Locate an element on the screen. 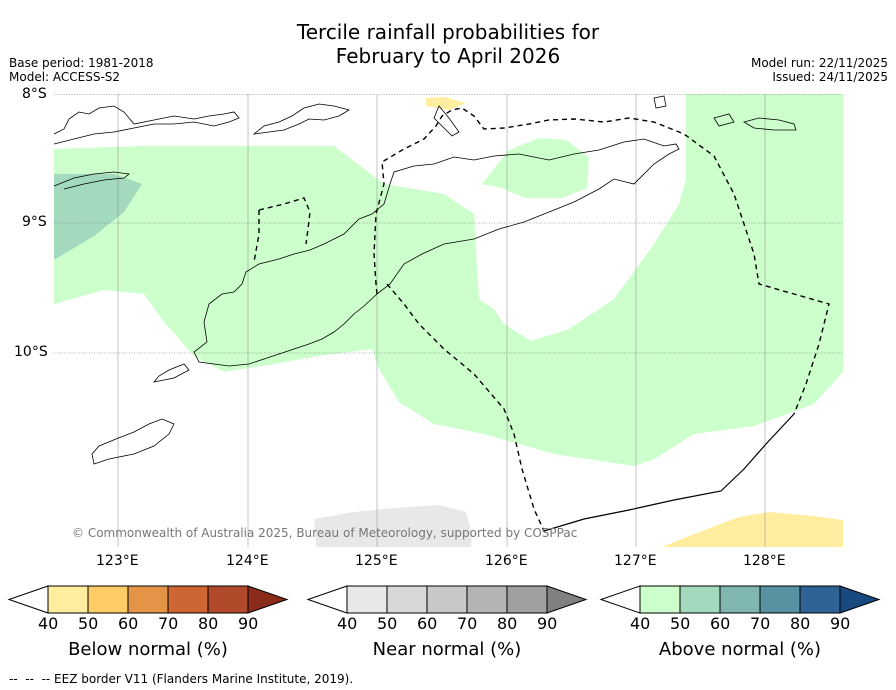 This screenshot has height=690, width=896. colorbar-above-normal is located at coordinates (740, 599).